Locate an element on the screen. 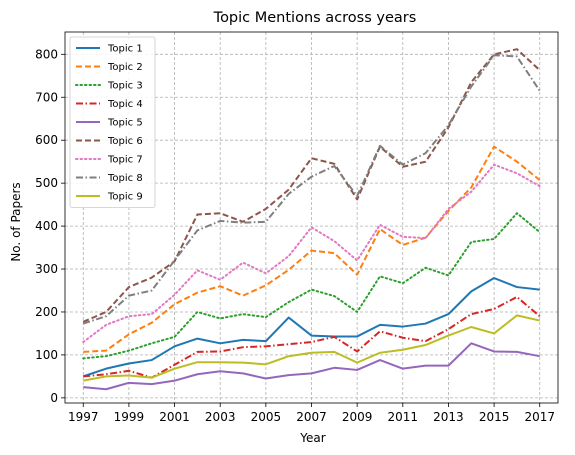 The width and height of the screenshot is (575, 455). x-tick-label: 1999 is located at coordinates (129, 417).